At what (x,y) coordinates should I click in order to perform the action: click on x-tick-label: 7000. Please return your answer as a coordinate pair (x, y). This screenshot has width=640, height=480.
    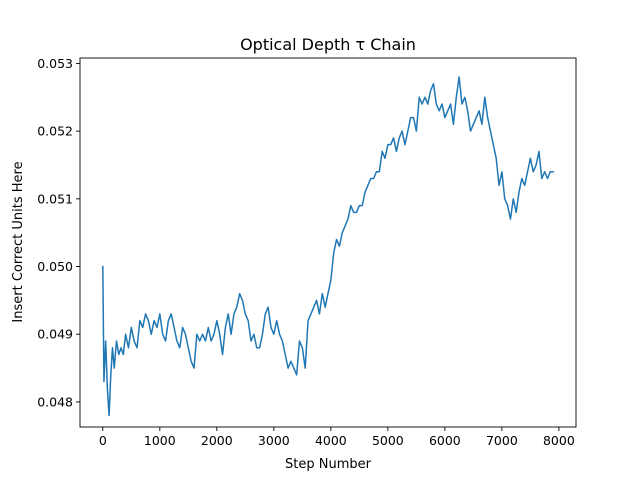
    Looking at the image, I should click on (502, 440).